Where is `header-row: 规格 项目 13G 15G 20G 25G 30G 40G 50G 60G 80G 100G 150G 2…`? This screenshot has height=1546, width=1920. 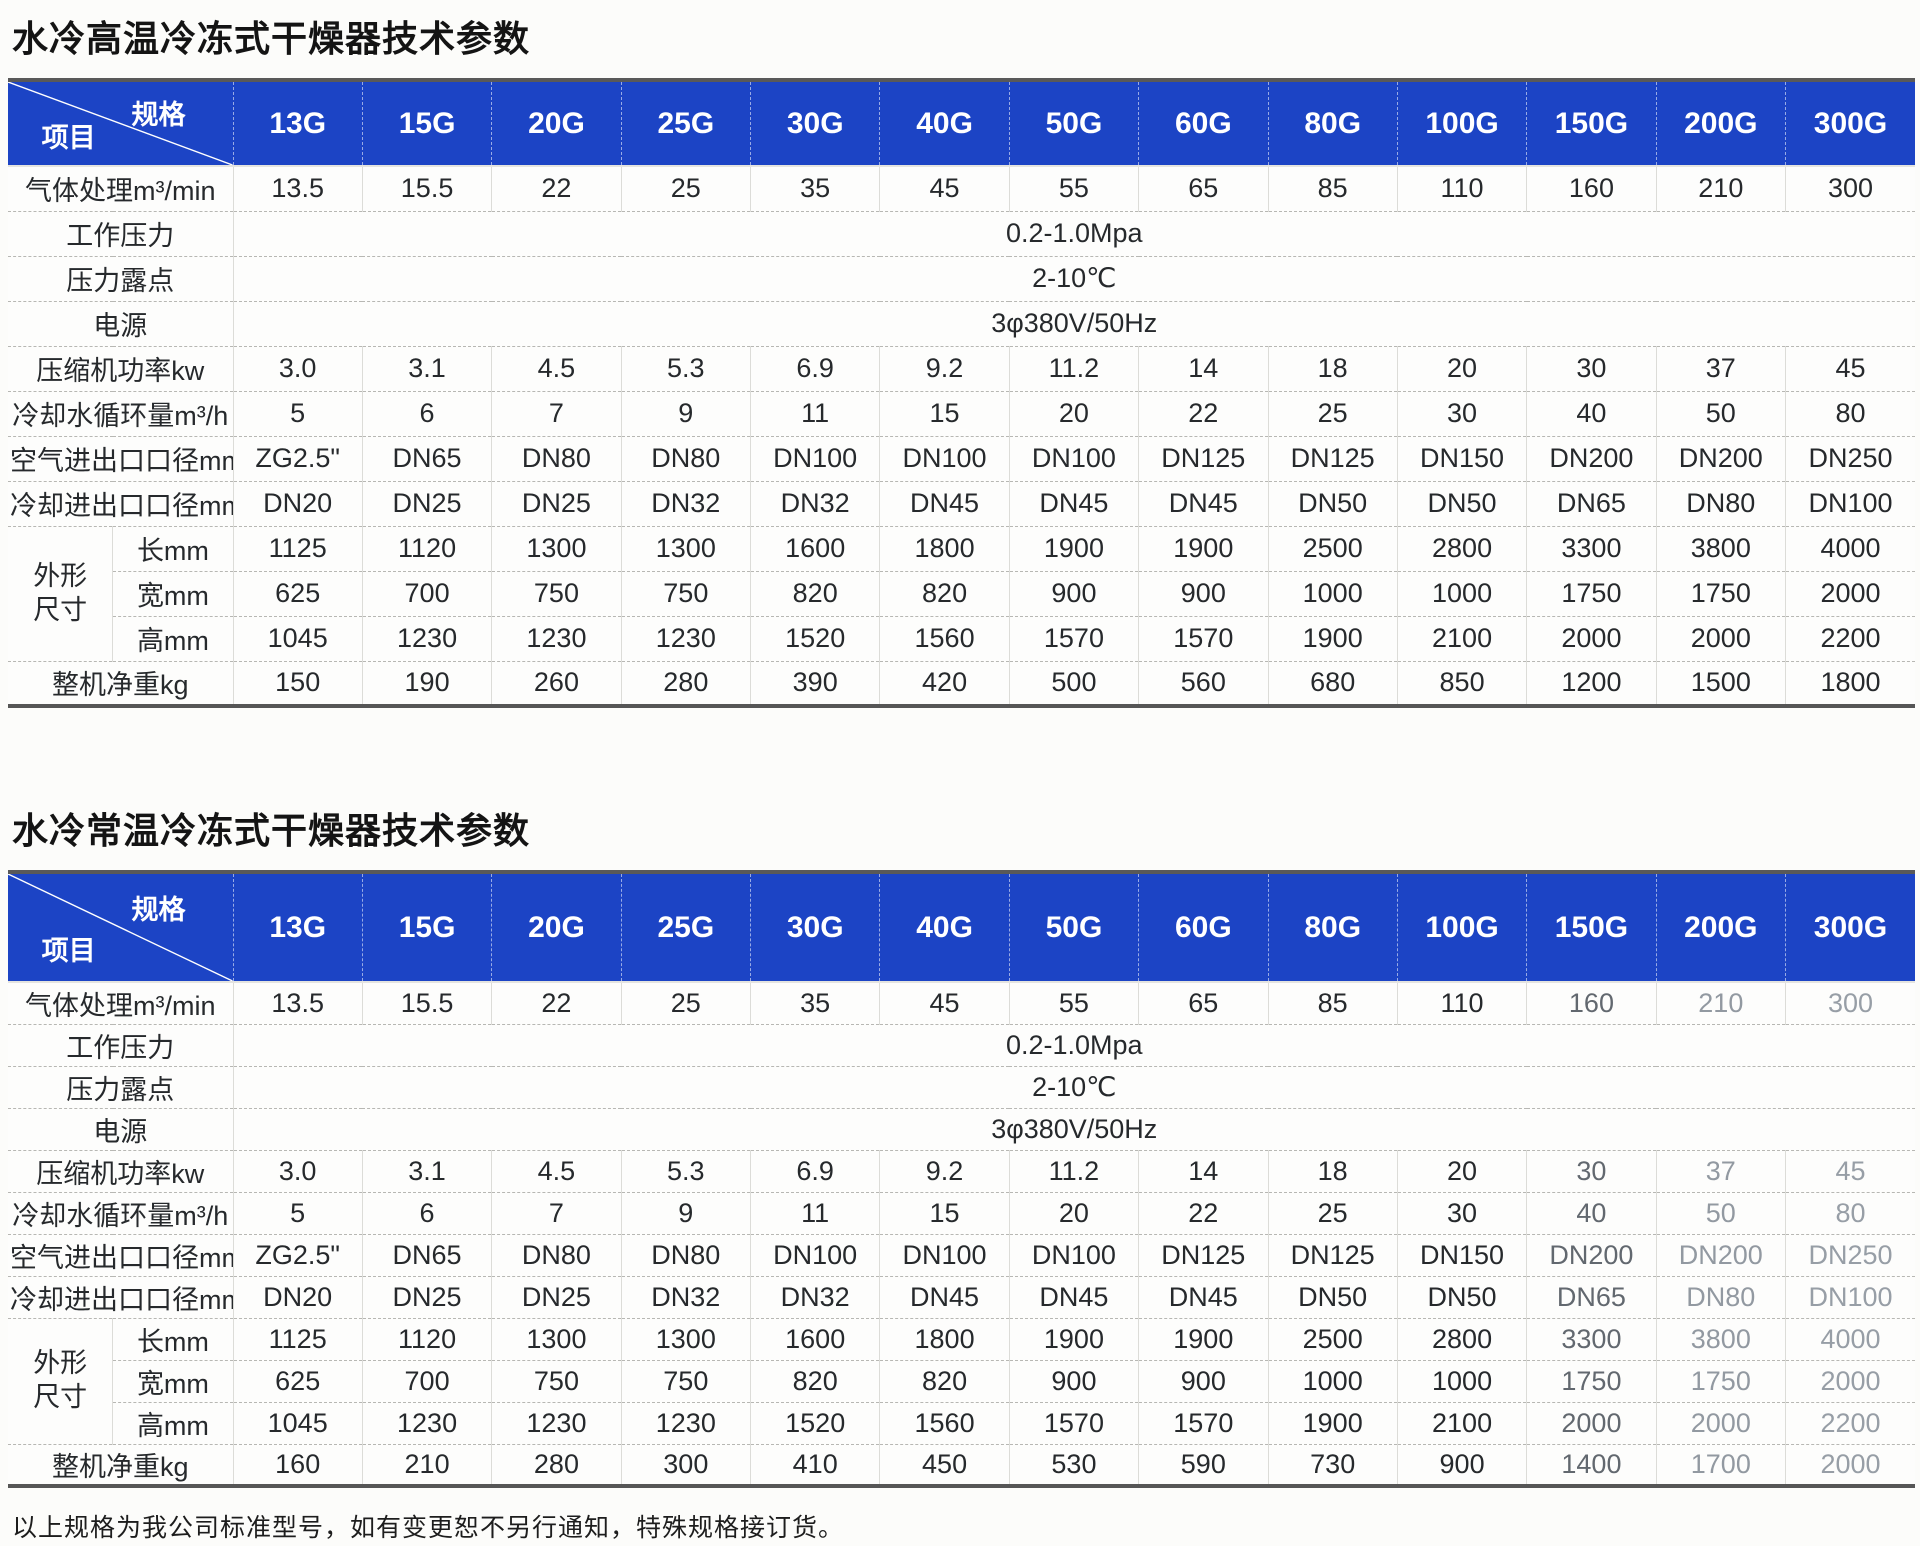
header-row: 规格 项目 13G 15G 20G 25G 30G 40G 50G 60G 80G 100G 150G 2… is located at coordinates (961, 927).